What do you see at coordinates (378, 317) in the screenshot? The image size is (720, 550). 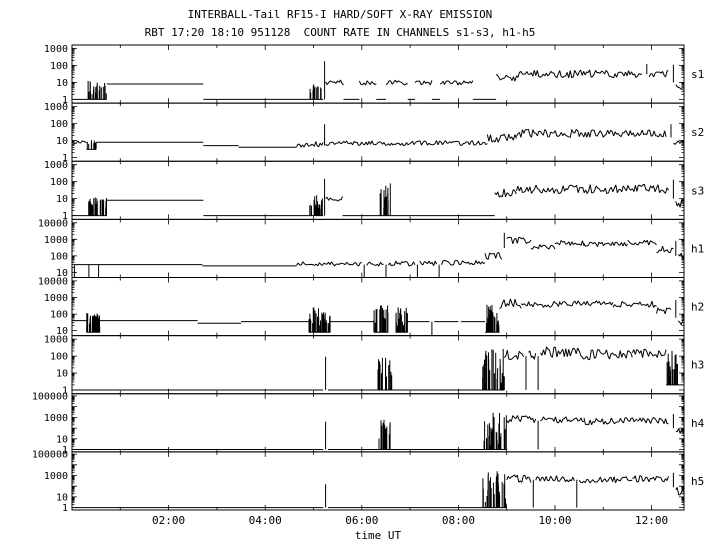 I see `series-h2` at bounding box center [378, 317].